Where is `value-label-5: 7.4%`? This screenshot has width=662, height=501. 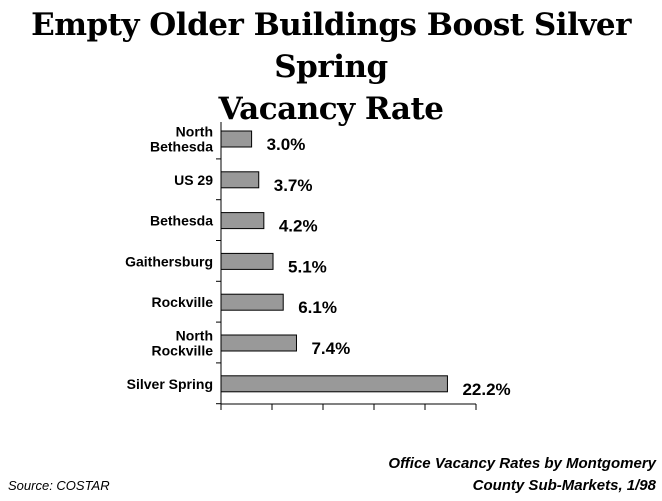
value-label-5: 7.4% is located at coordinates (330, 348).